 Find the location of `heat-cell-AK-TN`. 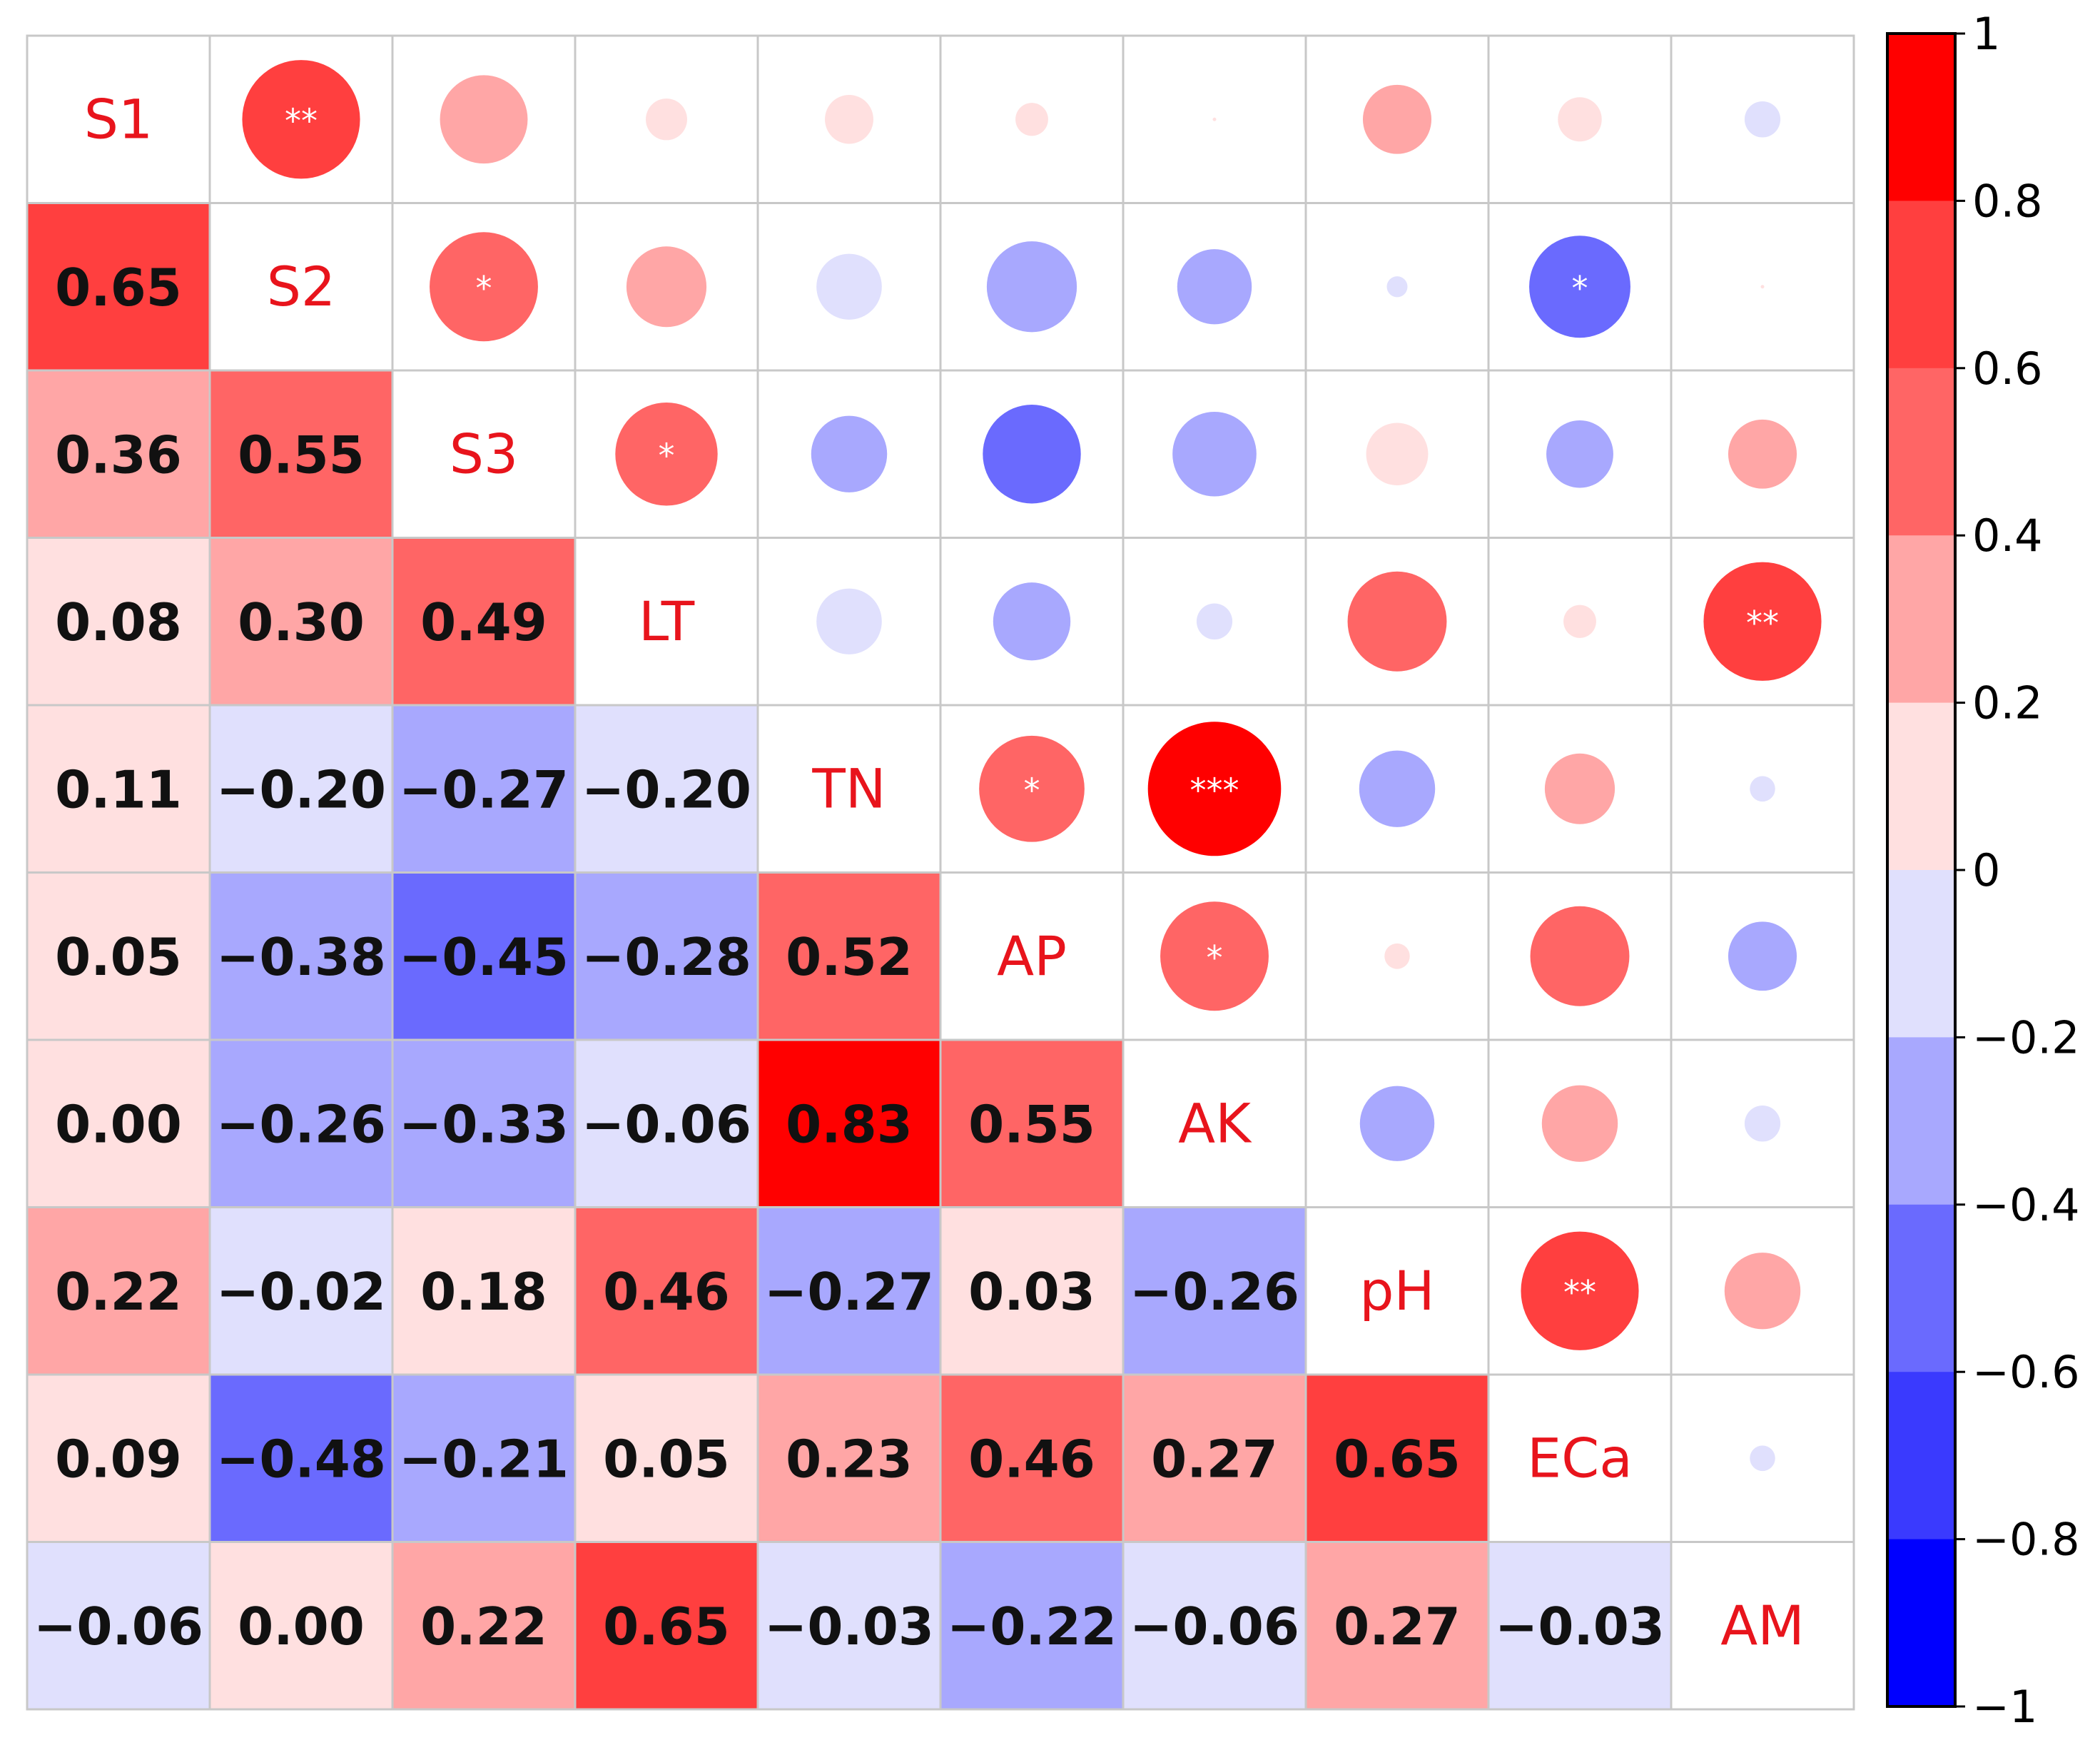

heat-cell-AK-TN is located at coordinates (849, 1124).